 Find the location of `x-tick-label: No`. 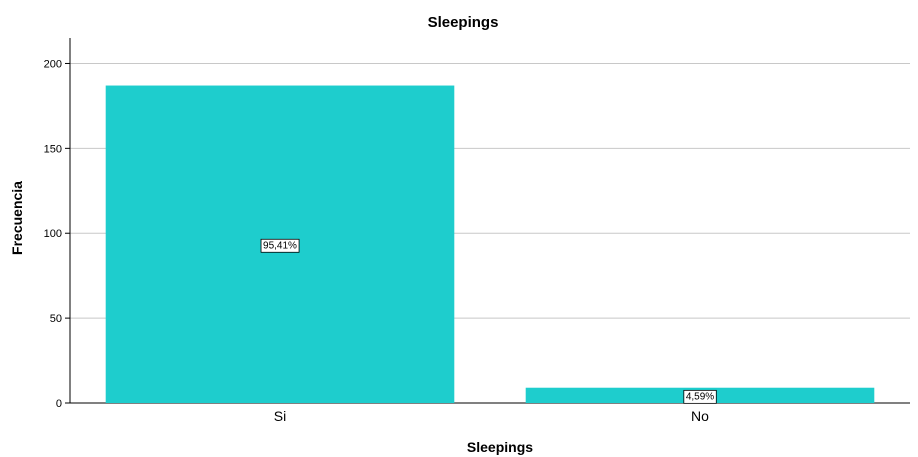

x-tick-label: No is located at coordinates (700, 416).